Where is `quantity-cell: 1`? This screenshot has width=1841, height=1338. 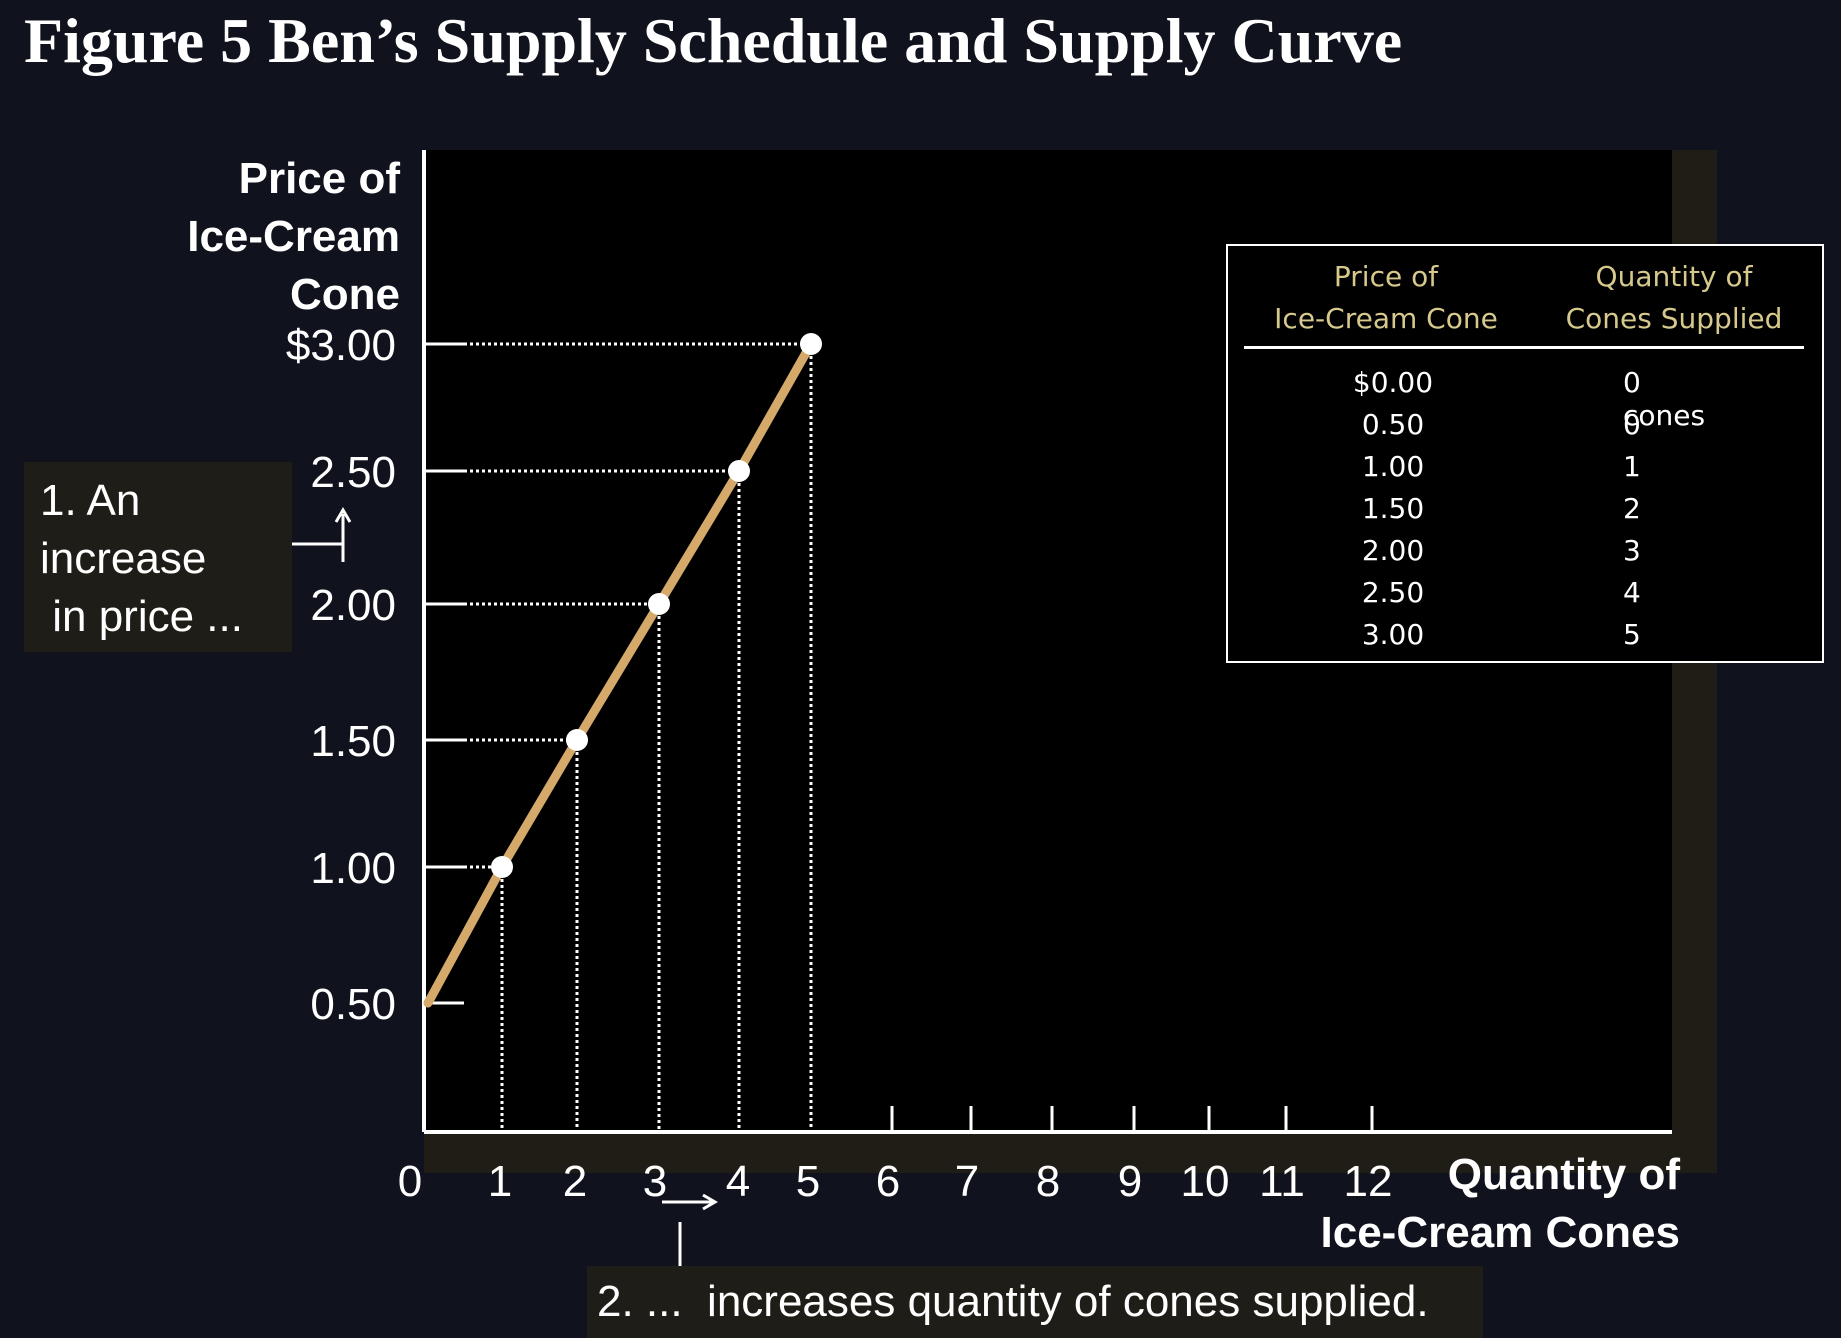
quantity-cell: 1 is located at coordinates (1632, 466).